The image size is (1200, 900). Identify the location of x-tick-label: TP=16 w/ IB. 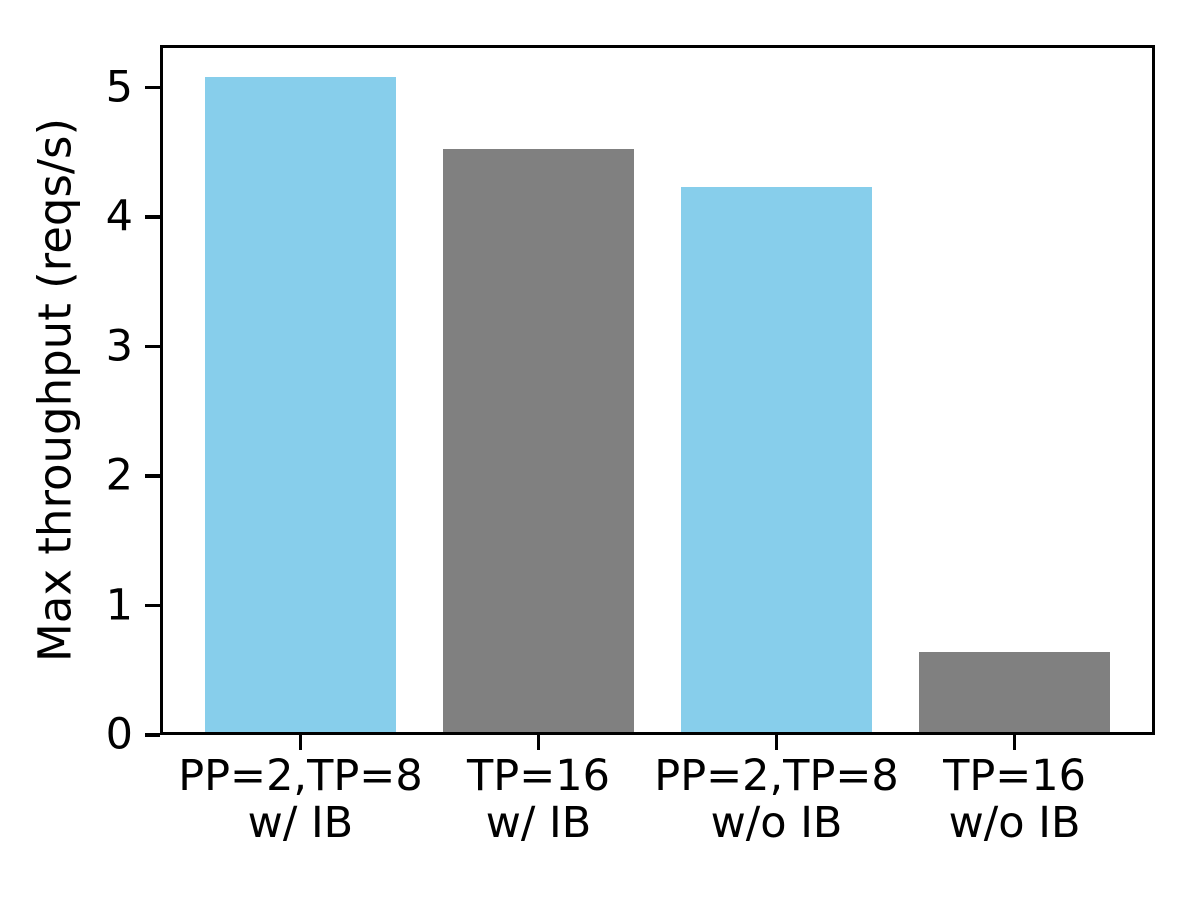
(538, 800).